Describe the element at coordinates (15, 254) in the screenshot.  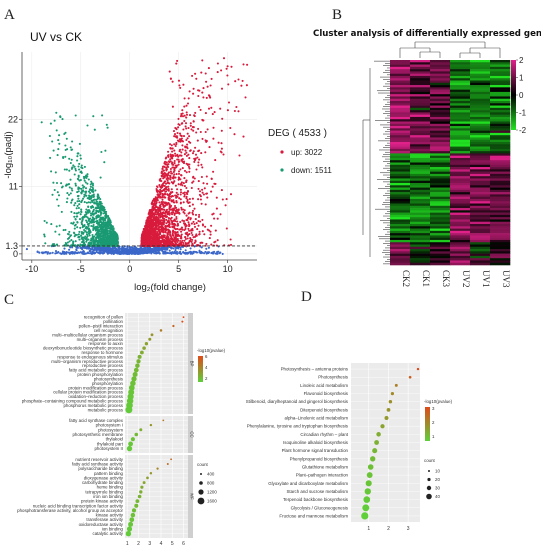
I see `volcano-y-tick-label: 0` at that location.